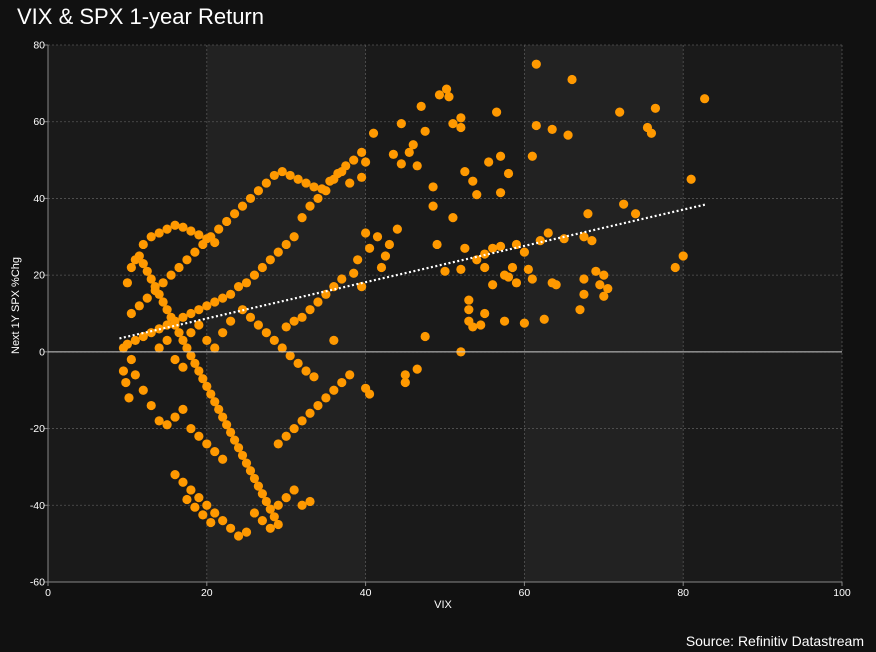 This screenshot has width=876, height=652. What do you see at coordinates (140, 16) in the screenshot?
I see `chart-title: VIX & SPX 1-year Return` at bounding box center [140, 16].